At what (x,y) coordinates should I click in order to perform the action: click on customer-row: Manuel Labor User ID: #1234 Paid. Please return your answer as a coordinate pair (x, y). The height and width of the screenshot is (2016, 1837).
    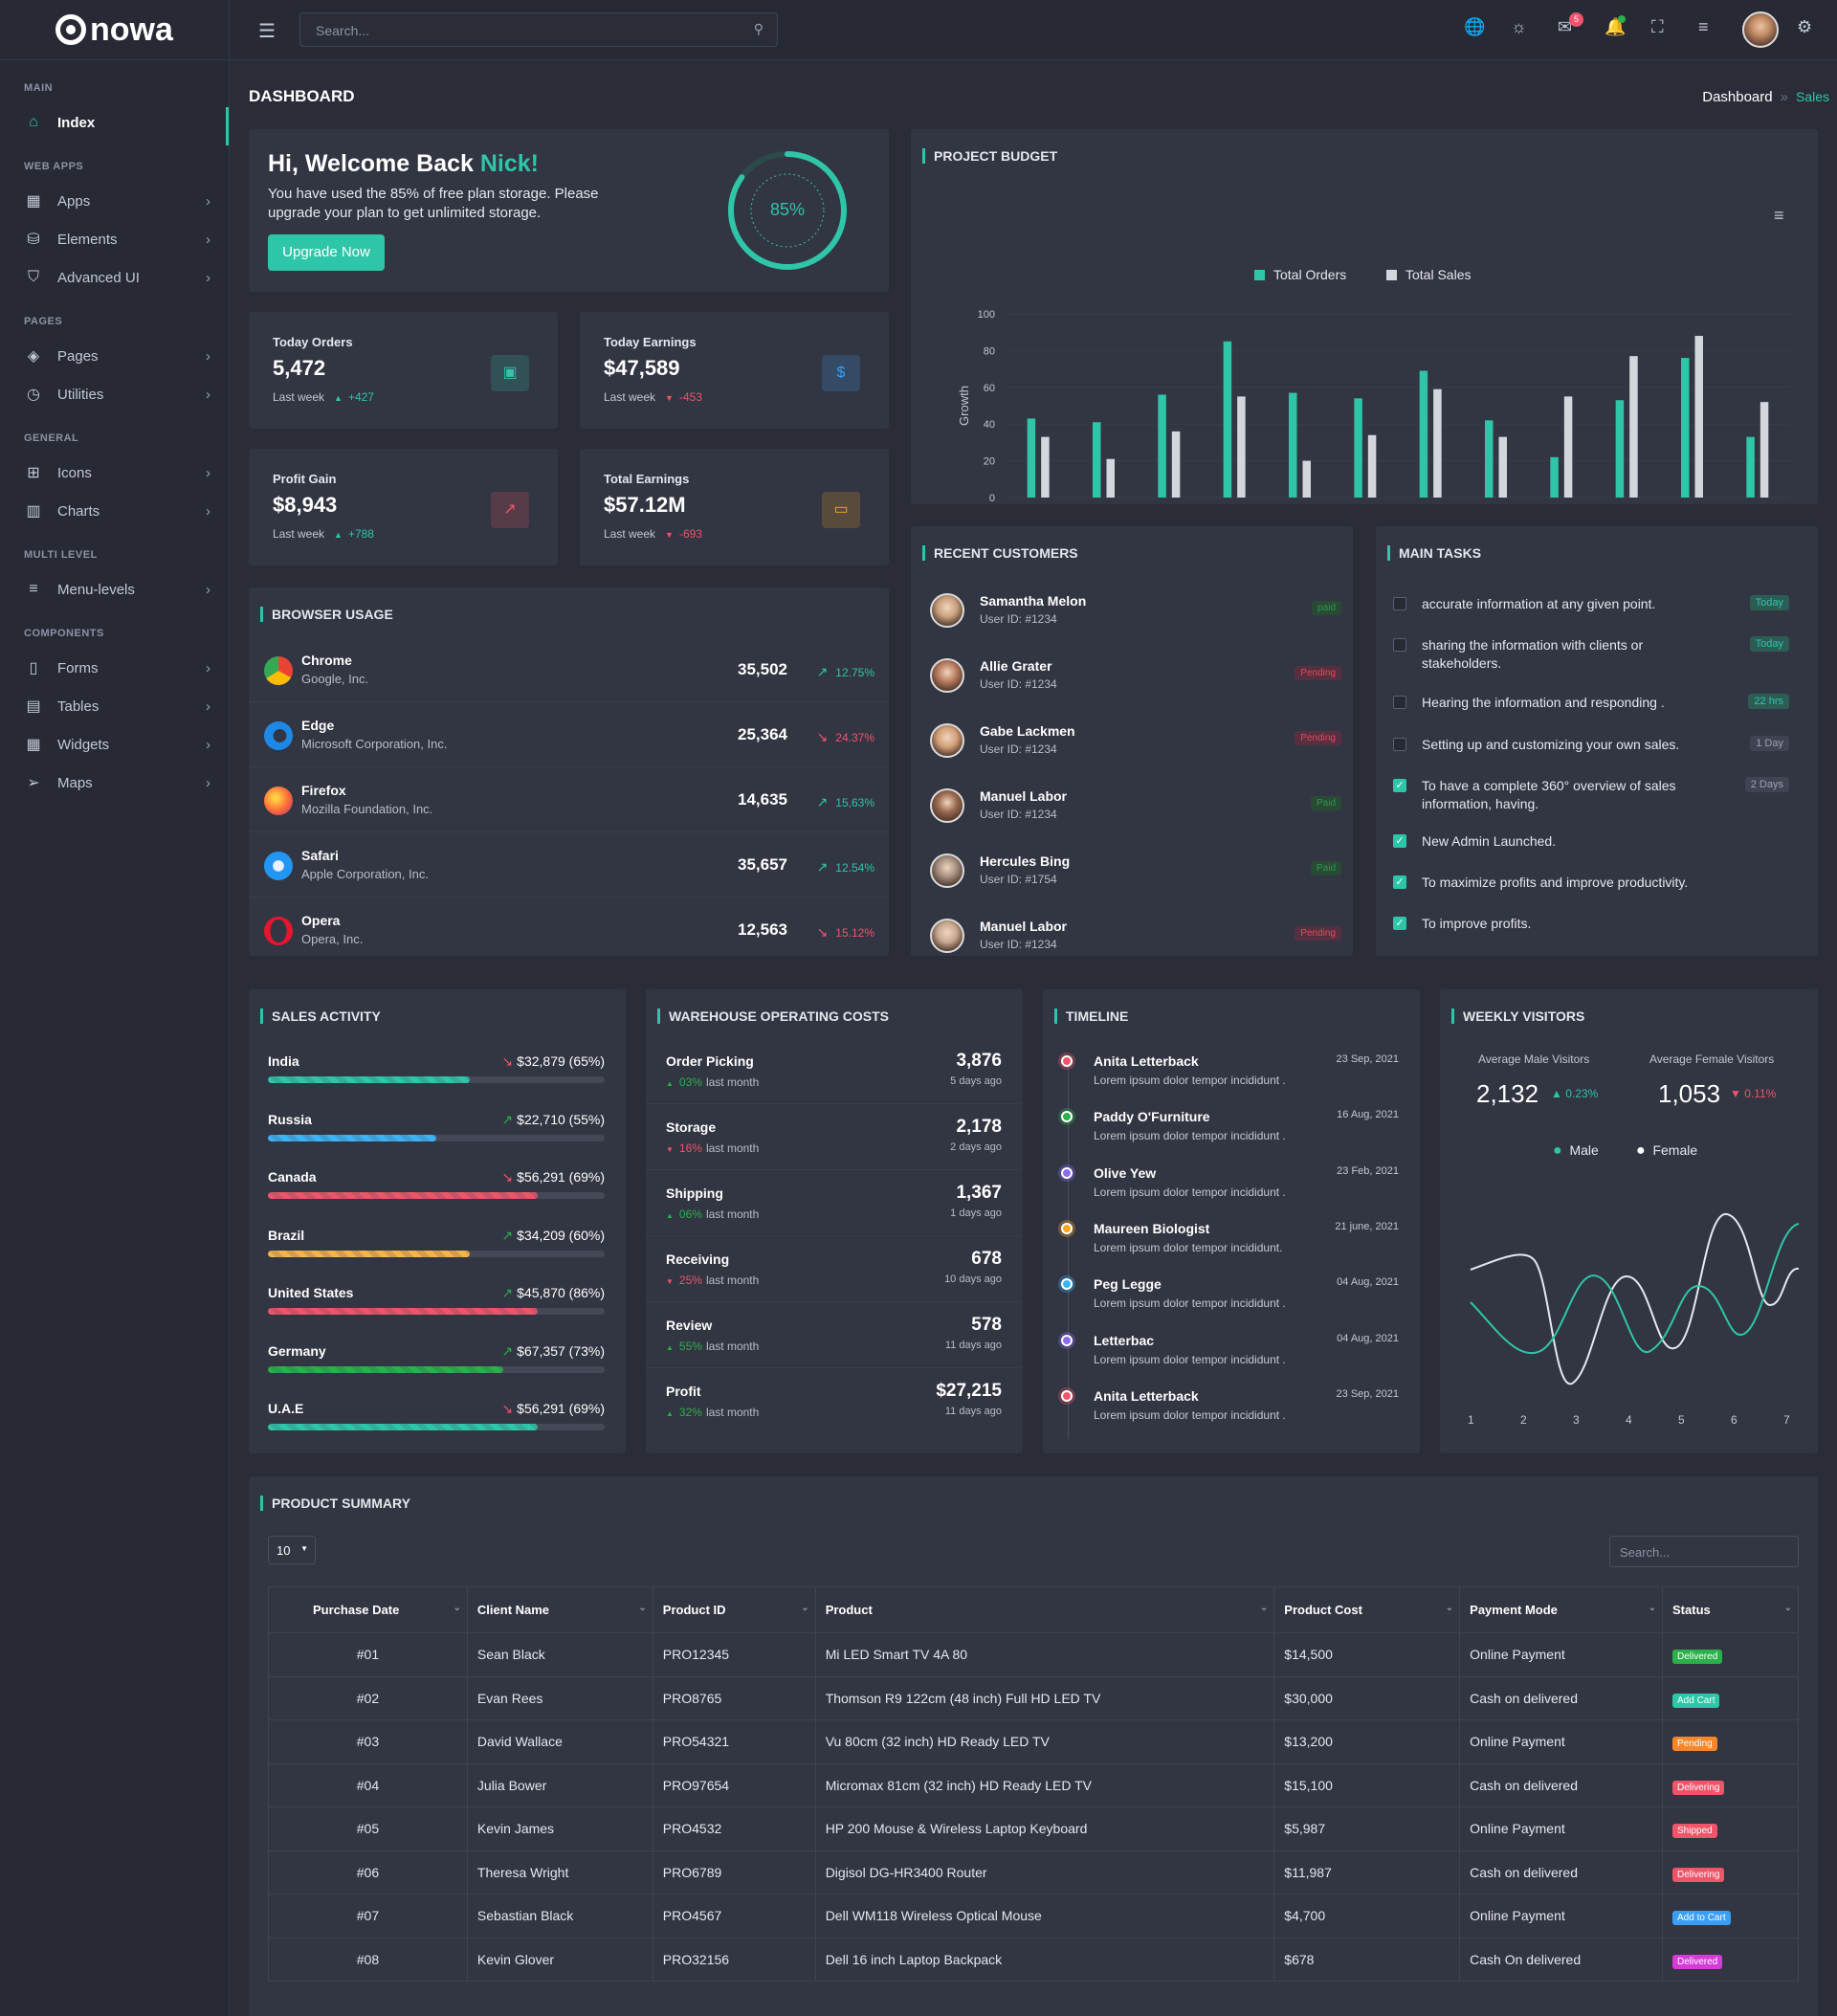
    Looking at the image, I should click on (1135, 810).